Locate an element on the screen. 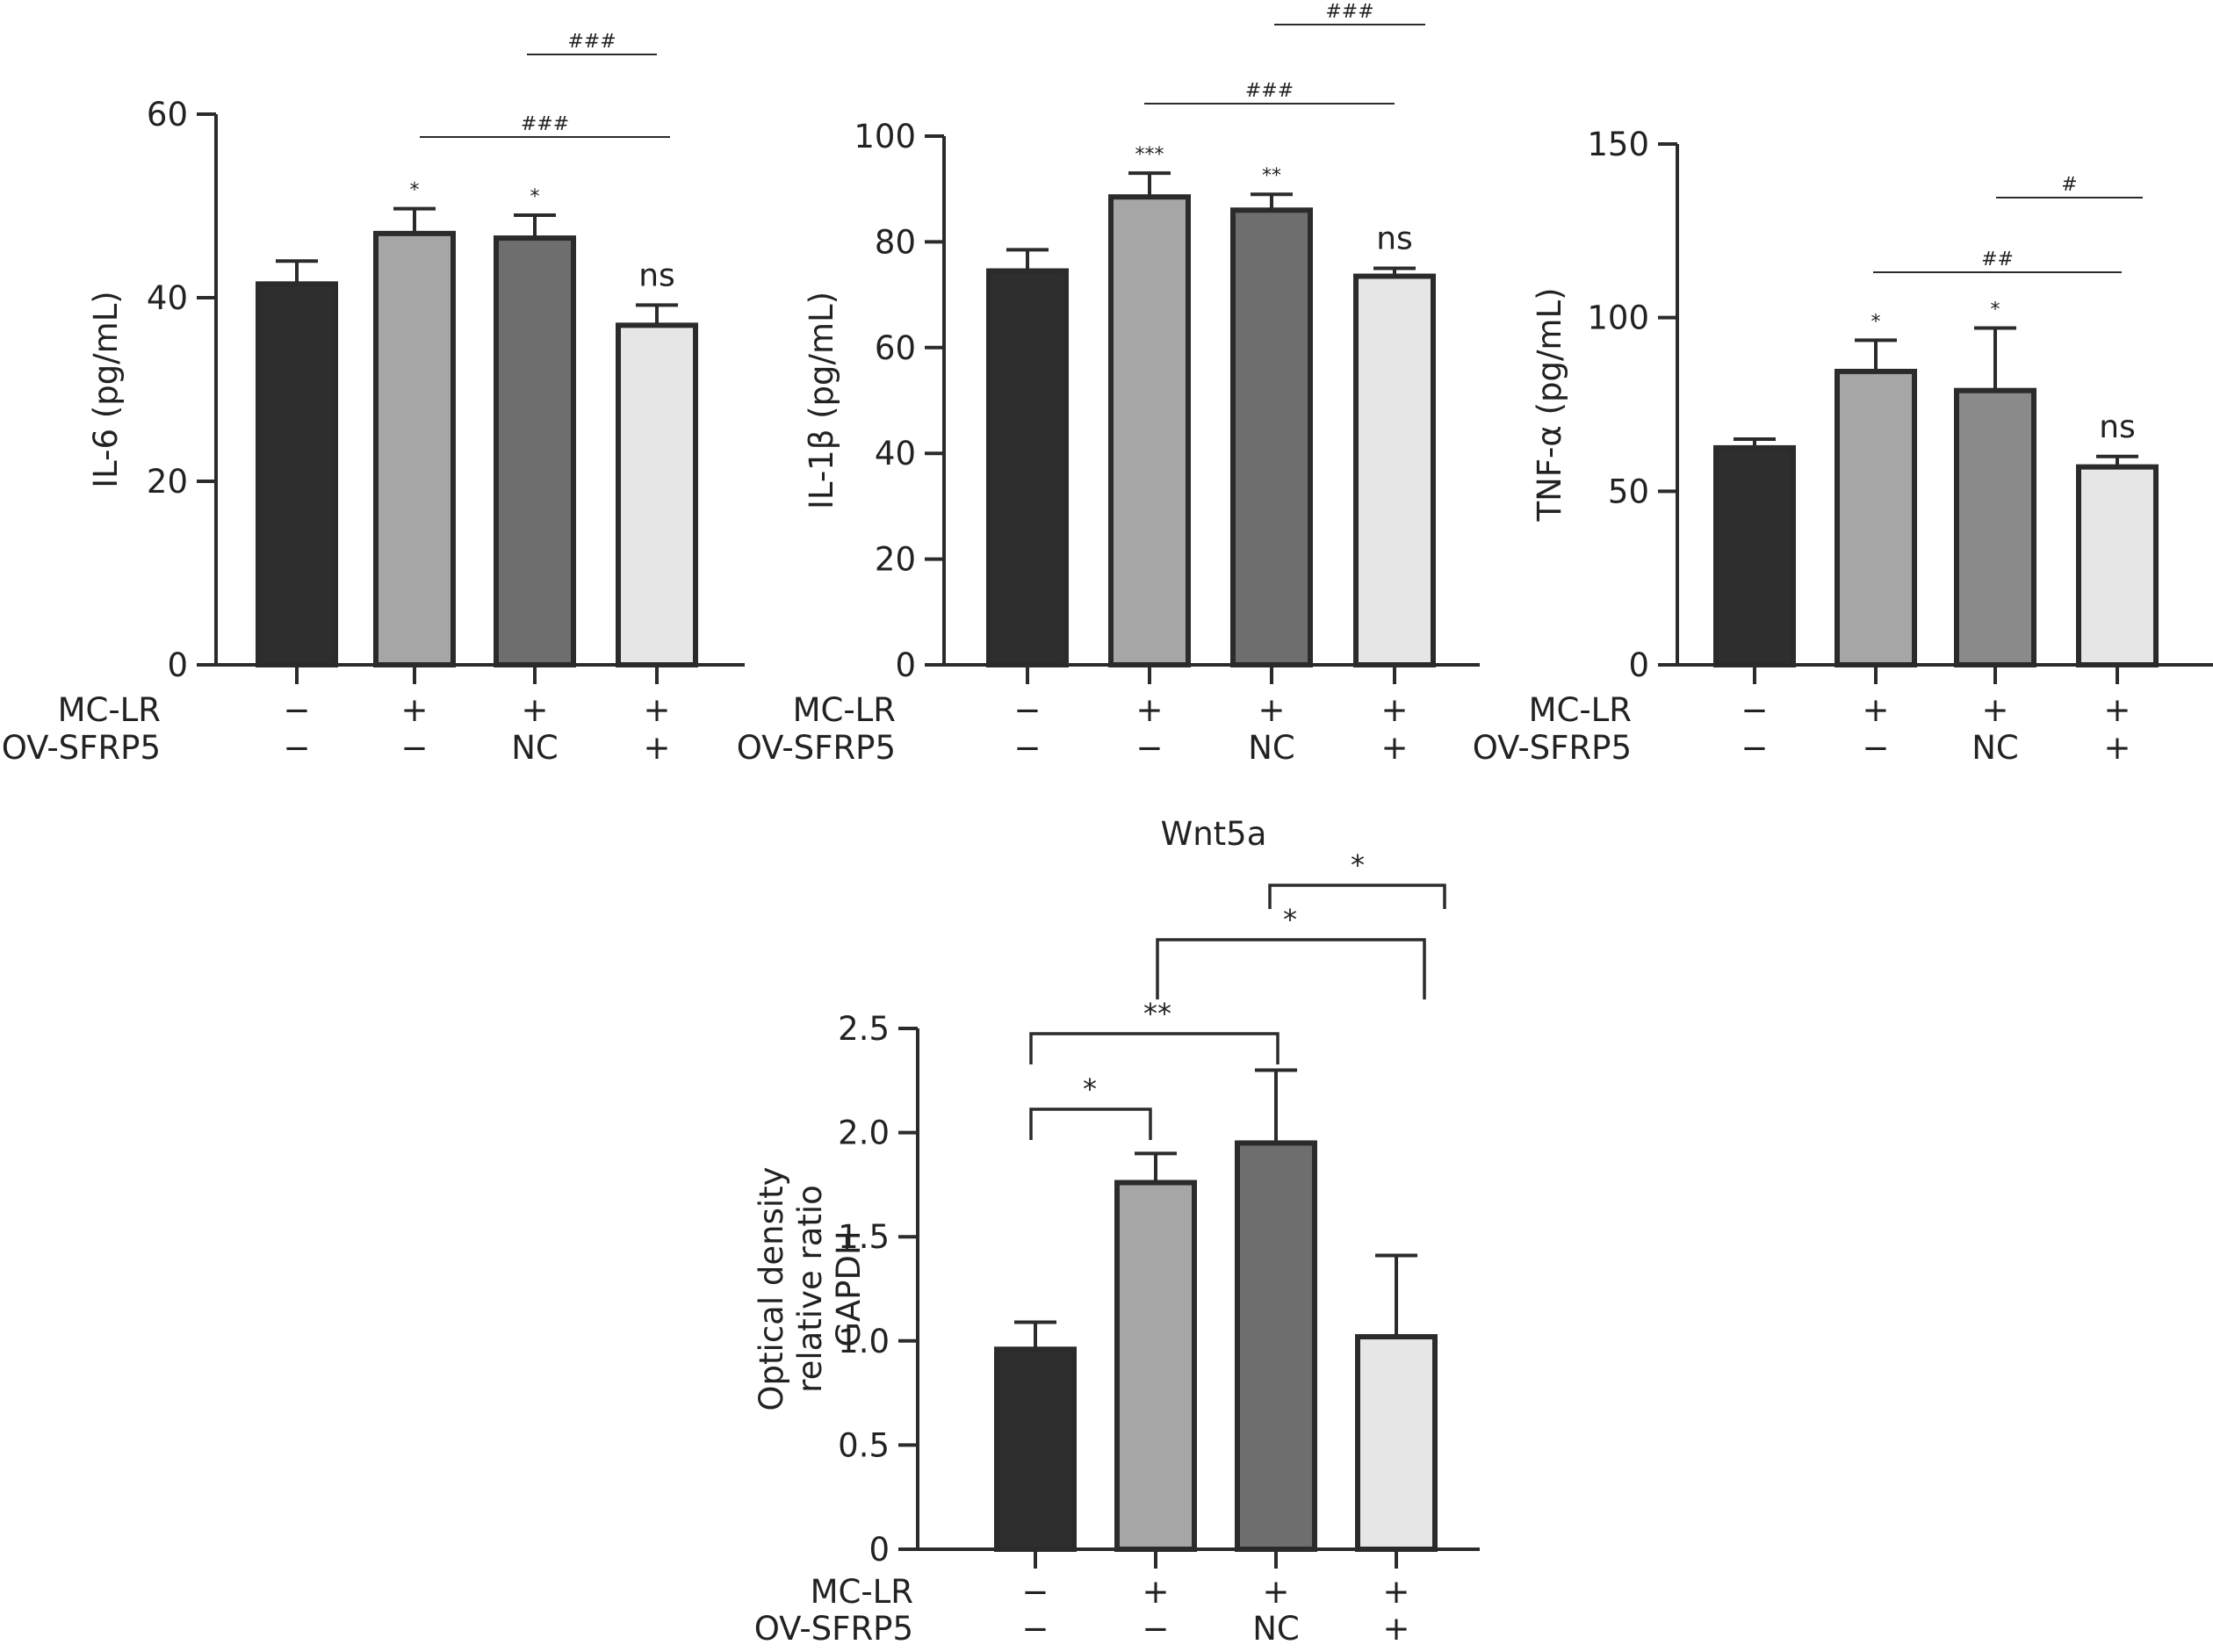 Image resolution: width=2213 pixels, height=1652 pixels. y-axis-label: TNF-α (pg/mL) is located at coordinates (1549, 404).